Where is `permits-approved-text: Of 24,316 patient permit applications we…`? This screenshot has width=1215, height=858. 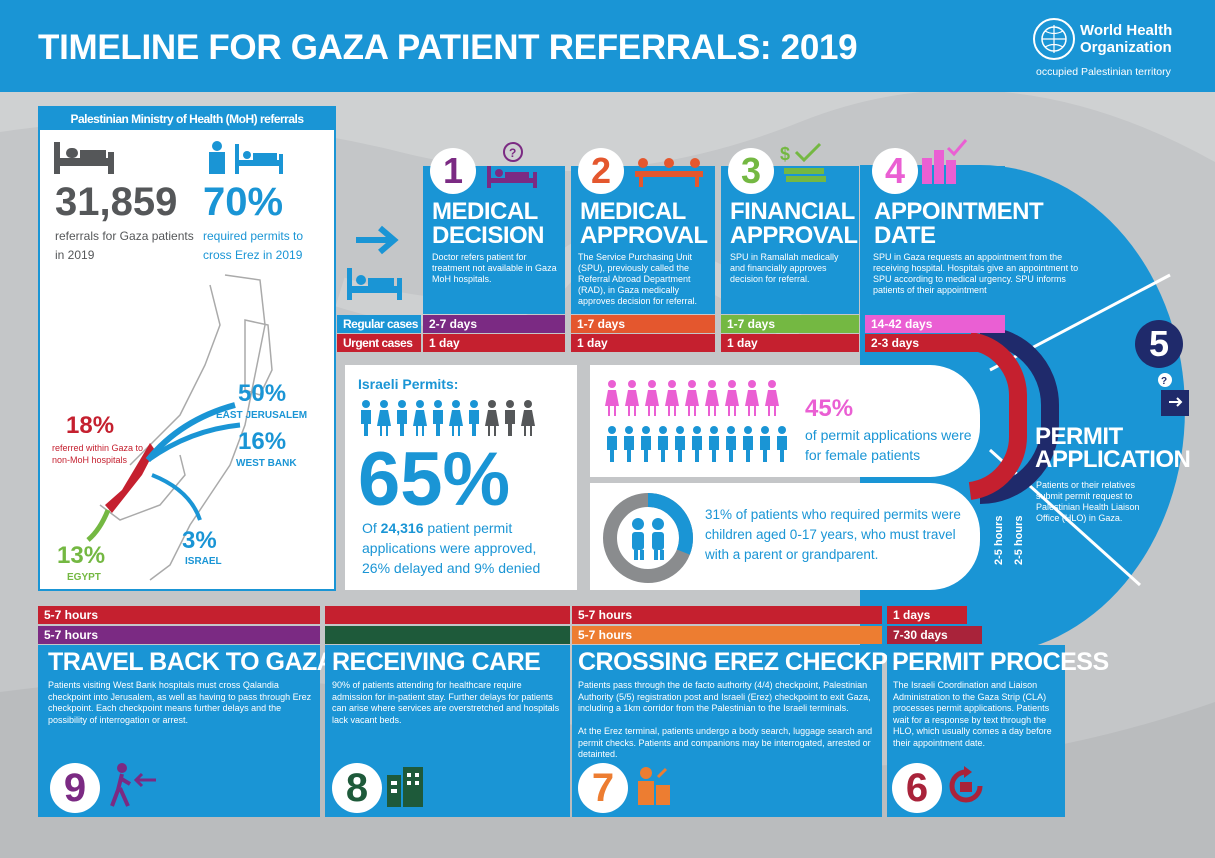
permits-approved-text: Of 24,316 patient permit applications we… is located at coordinates (464, 548).